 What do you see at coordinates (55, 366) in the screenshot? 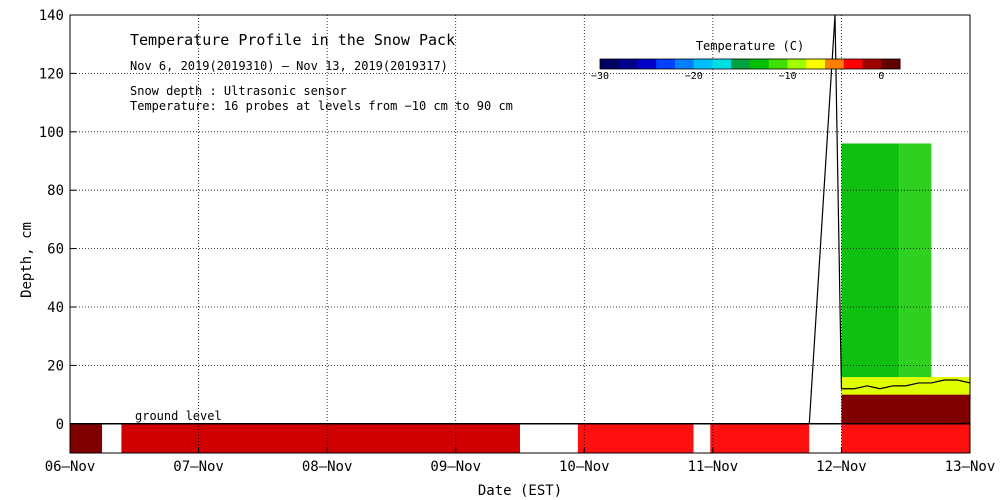
I see `y-tick-label: 20` at bounding box center [55, 366].